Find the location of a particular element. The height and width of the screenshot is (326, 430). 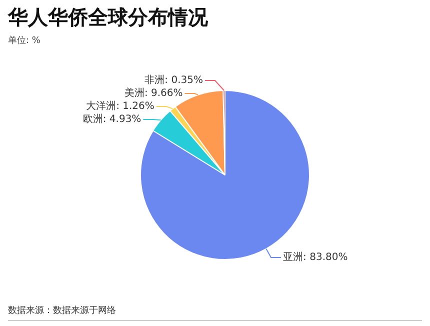

source-note: 数据来源：数据来源于网络 is located at coordinates (215, 312).